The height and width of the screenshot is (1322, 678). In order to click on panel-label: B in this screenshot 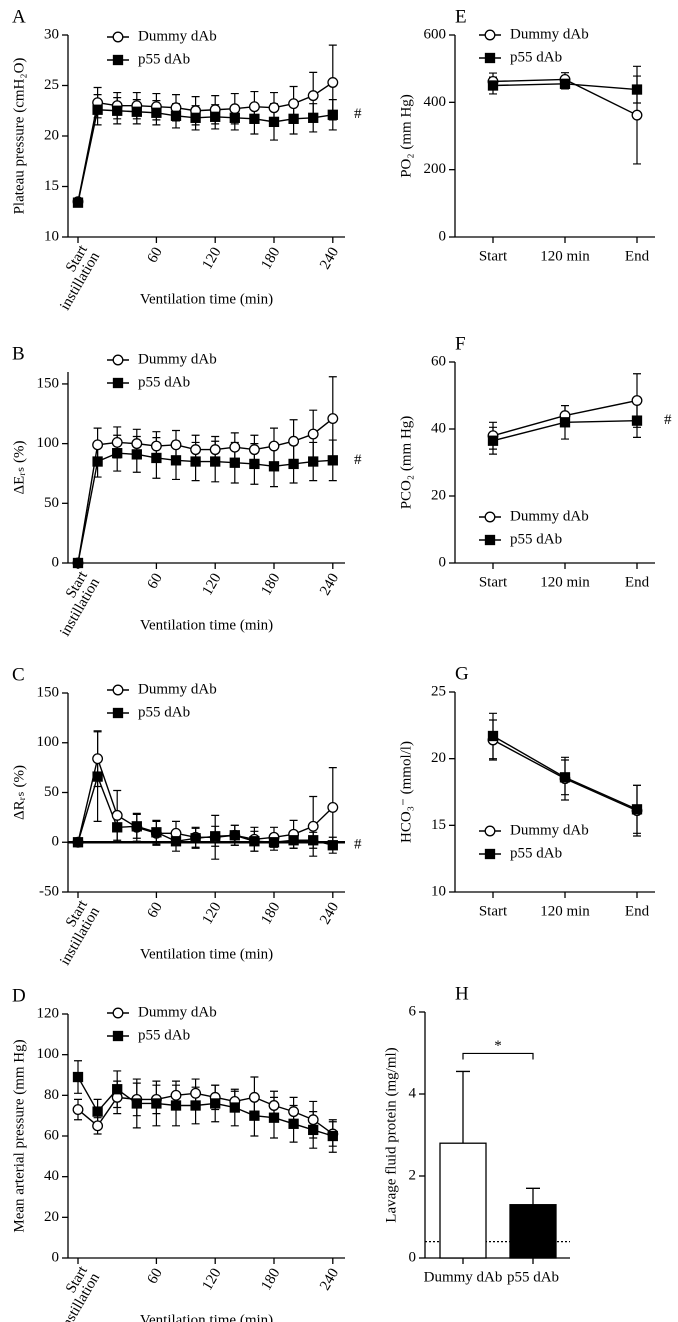, I will do `click(18, 353)`.